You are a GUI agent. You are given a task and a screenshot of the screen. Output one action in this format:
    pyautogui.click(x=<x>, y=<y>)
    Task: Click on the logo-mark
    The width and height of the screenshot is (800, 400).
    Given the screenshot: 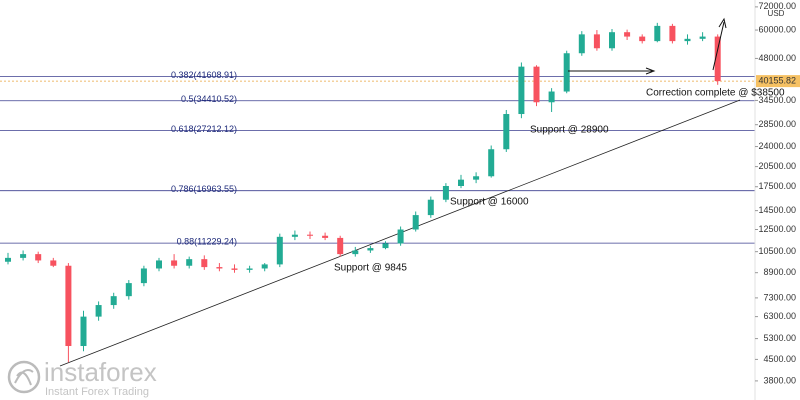 What is the action you would take?
    pyautogui.click(x=24, y=377)
    